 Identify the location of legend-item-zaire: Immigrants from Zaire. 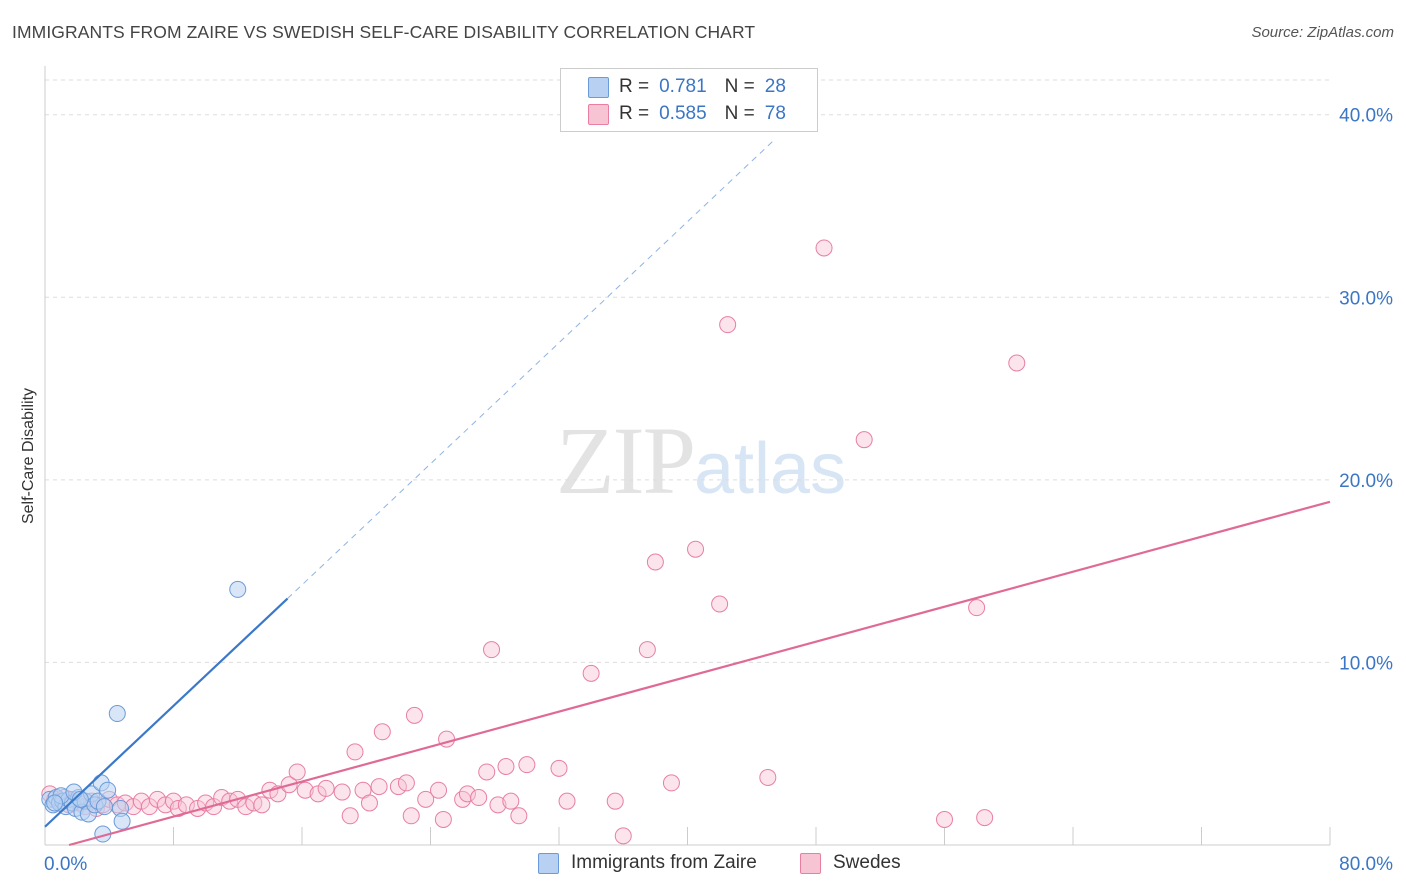
(647, 863).